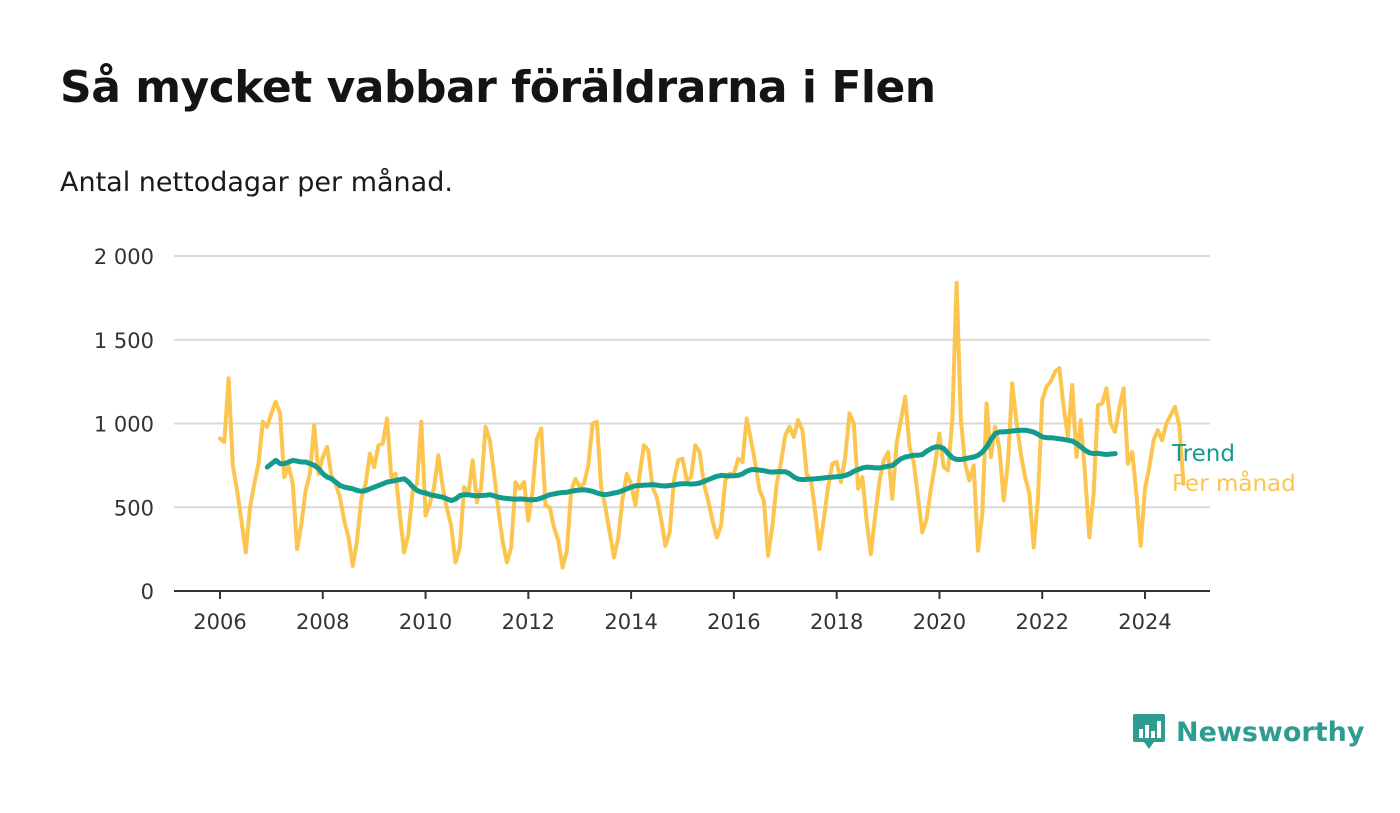 The width and height of the screenshot is (1400, 813). Describe the element at coordinates (733, 622) in the screenshot. I see `x-tick-label: 2016` at that location.